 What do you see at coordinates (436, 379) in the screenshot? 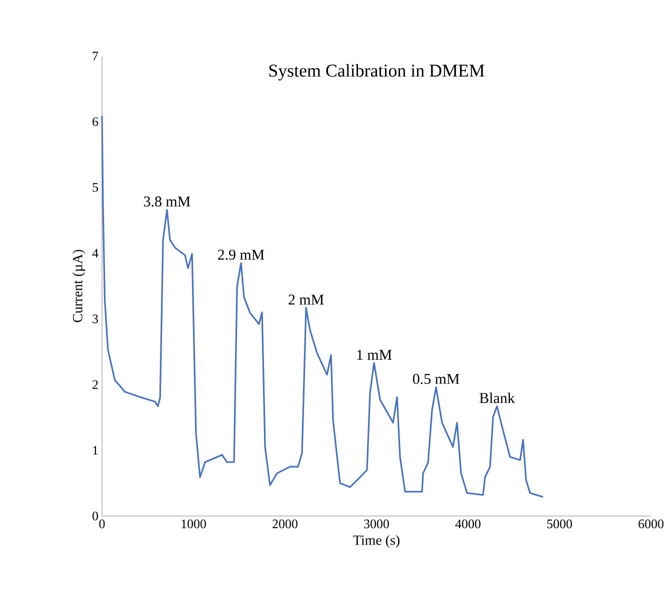
I see `annotation: 0.5 mM` at bounding box center [436, 379].